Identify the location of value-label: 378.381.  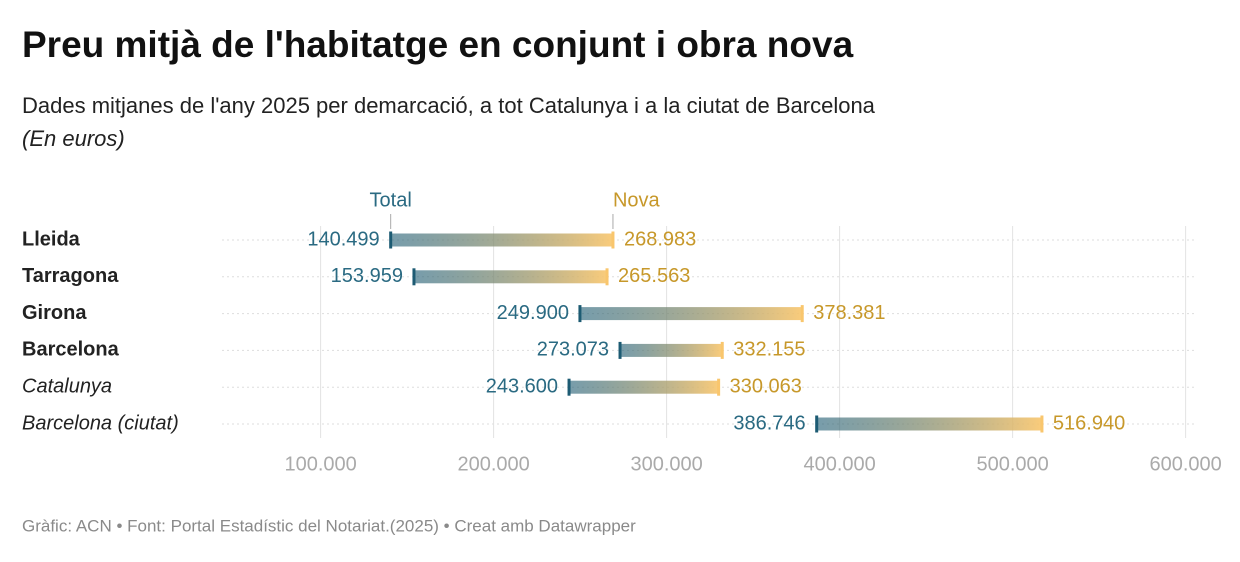
(849, 313).